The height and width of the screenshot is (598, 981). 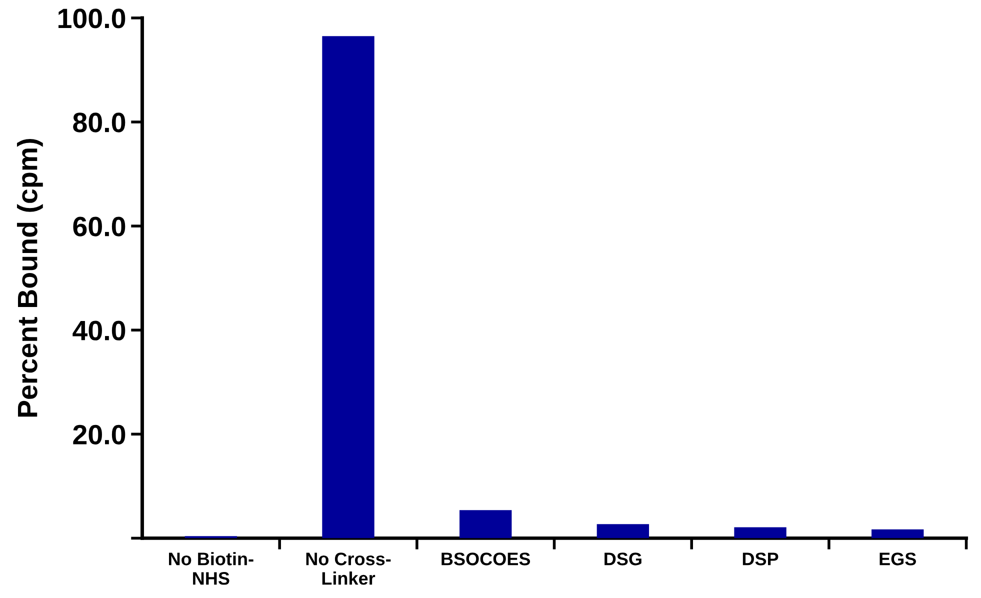 What do you see at coordinates (898, 559) in the screenshot?
I see `x-tick-label: EGS` at bounding box center [898, 559].